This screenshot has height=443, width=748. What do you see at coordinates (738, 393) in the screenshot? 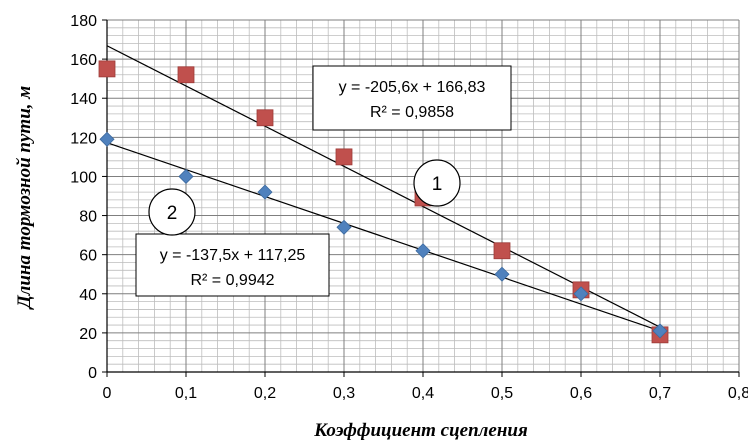
I see `x-tick-label: 0,8` at bounding box center [738, 393].